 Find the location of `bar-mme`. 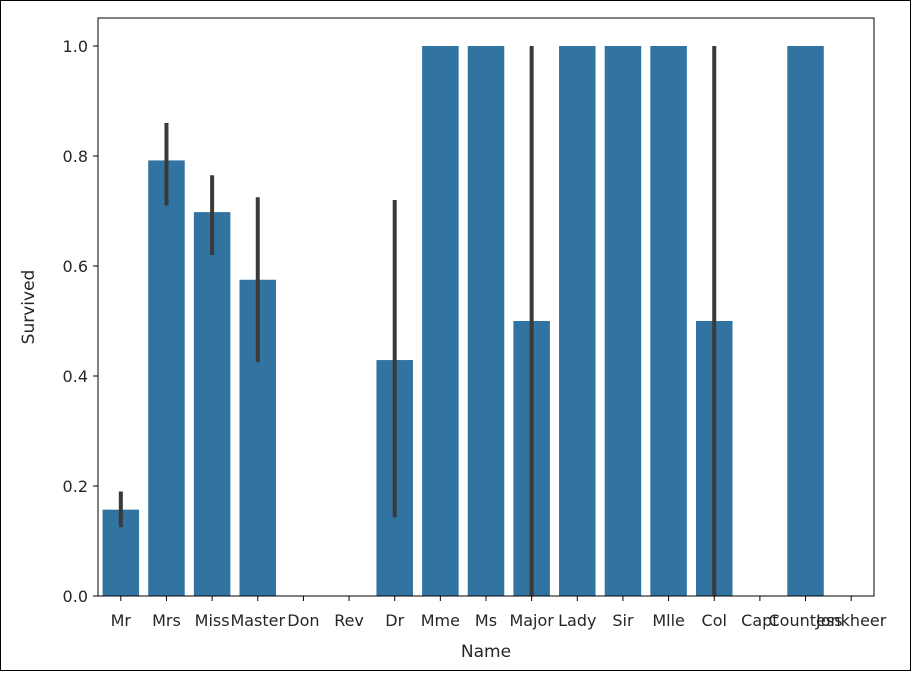

bar-mme is located at coordinates (440, 321).